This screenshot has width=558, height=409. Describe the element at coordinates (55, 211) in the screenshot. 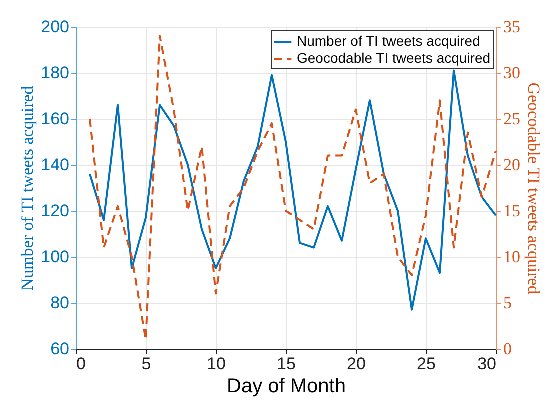

I see `y-tick-label: 120` at that location.